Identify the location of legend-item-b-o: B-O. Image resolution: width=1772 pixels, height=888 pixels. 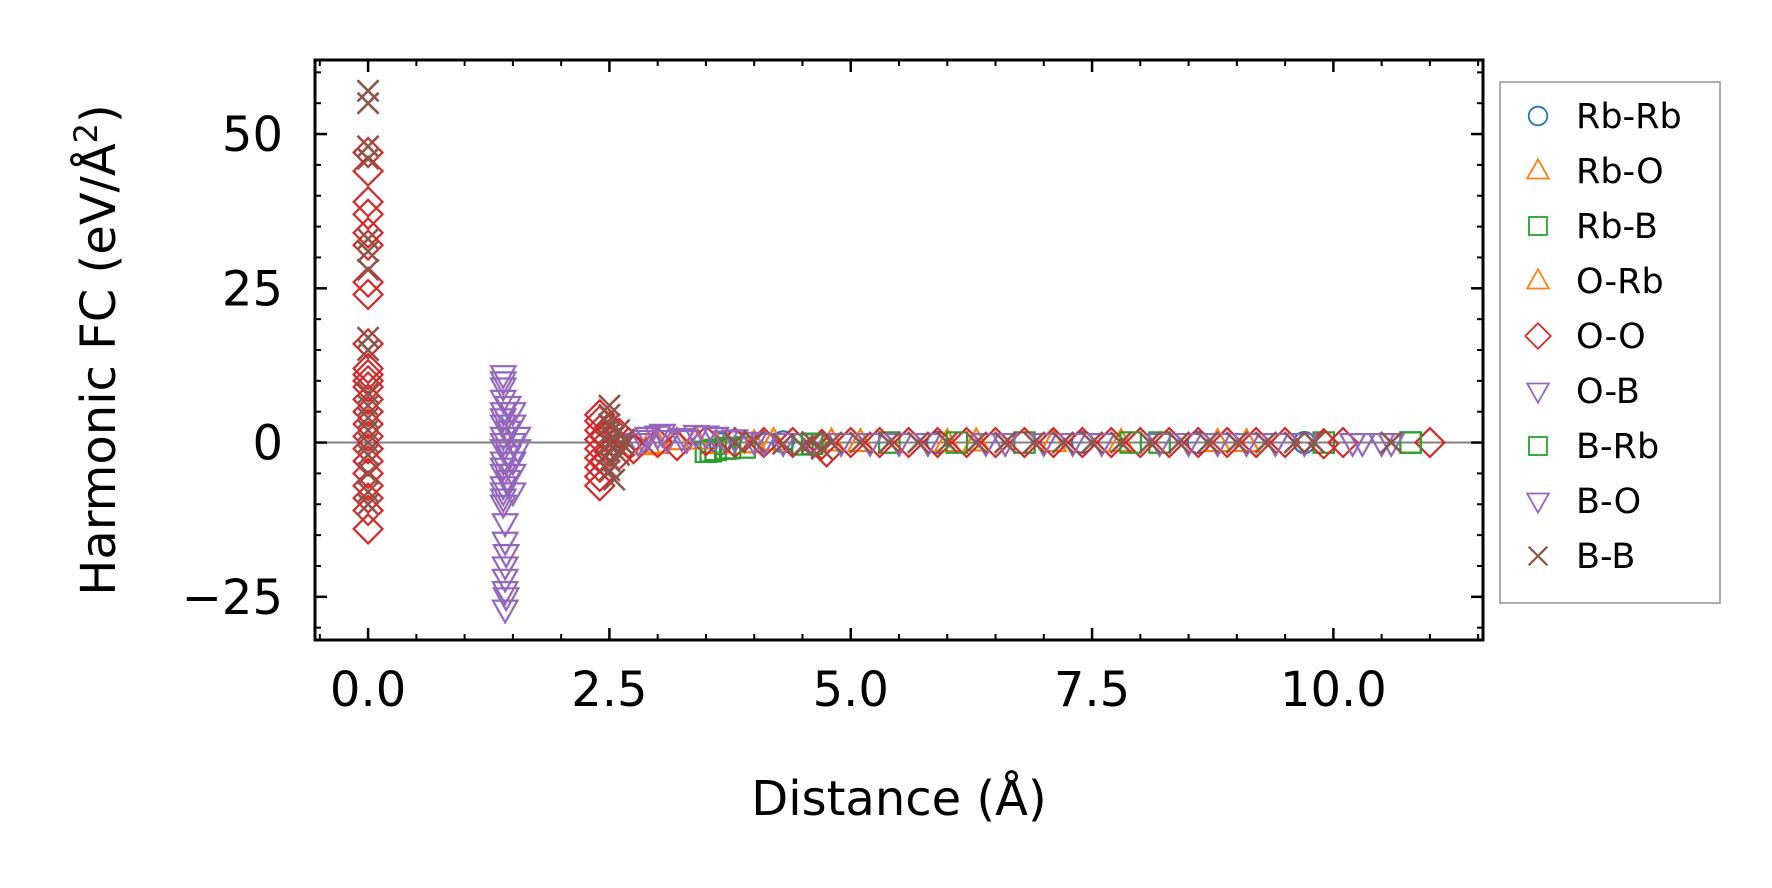
(1583, 502).